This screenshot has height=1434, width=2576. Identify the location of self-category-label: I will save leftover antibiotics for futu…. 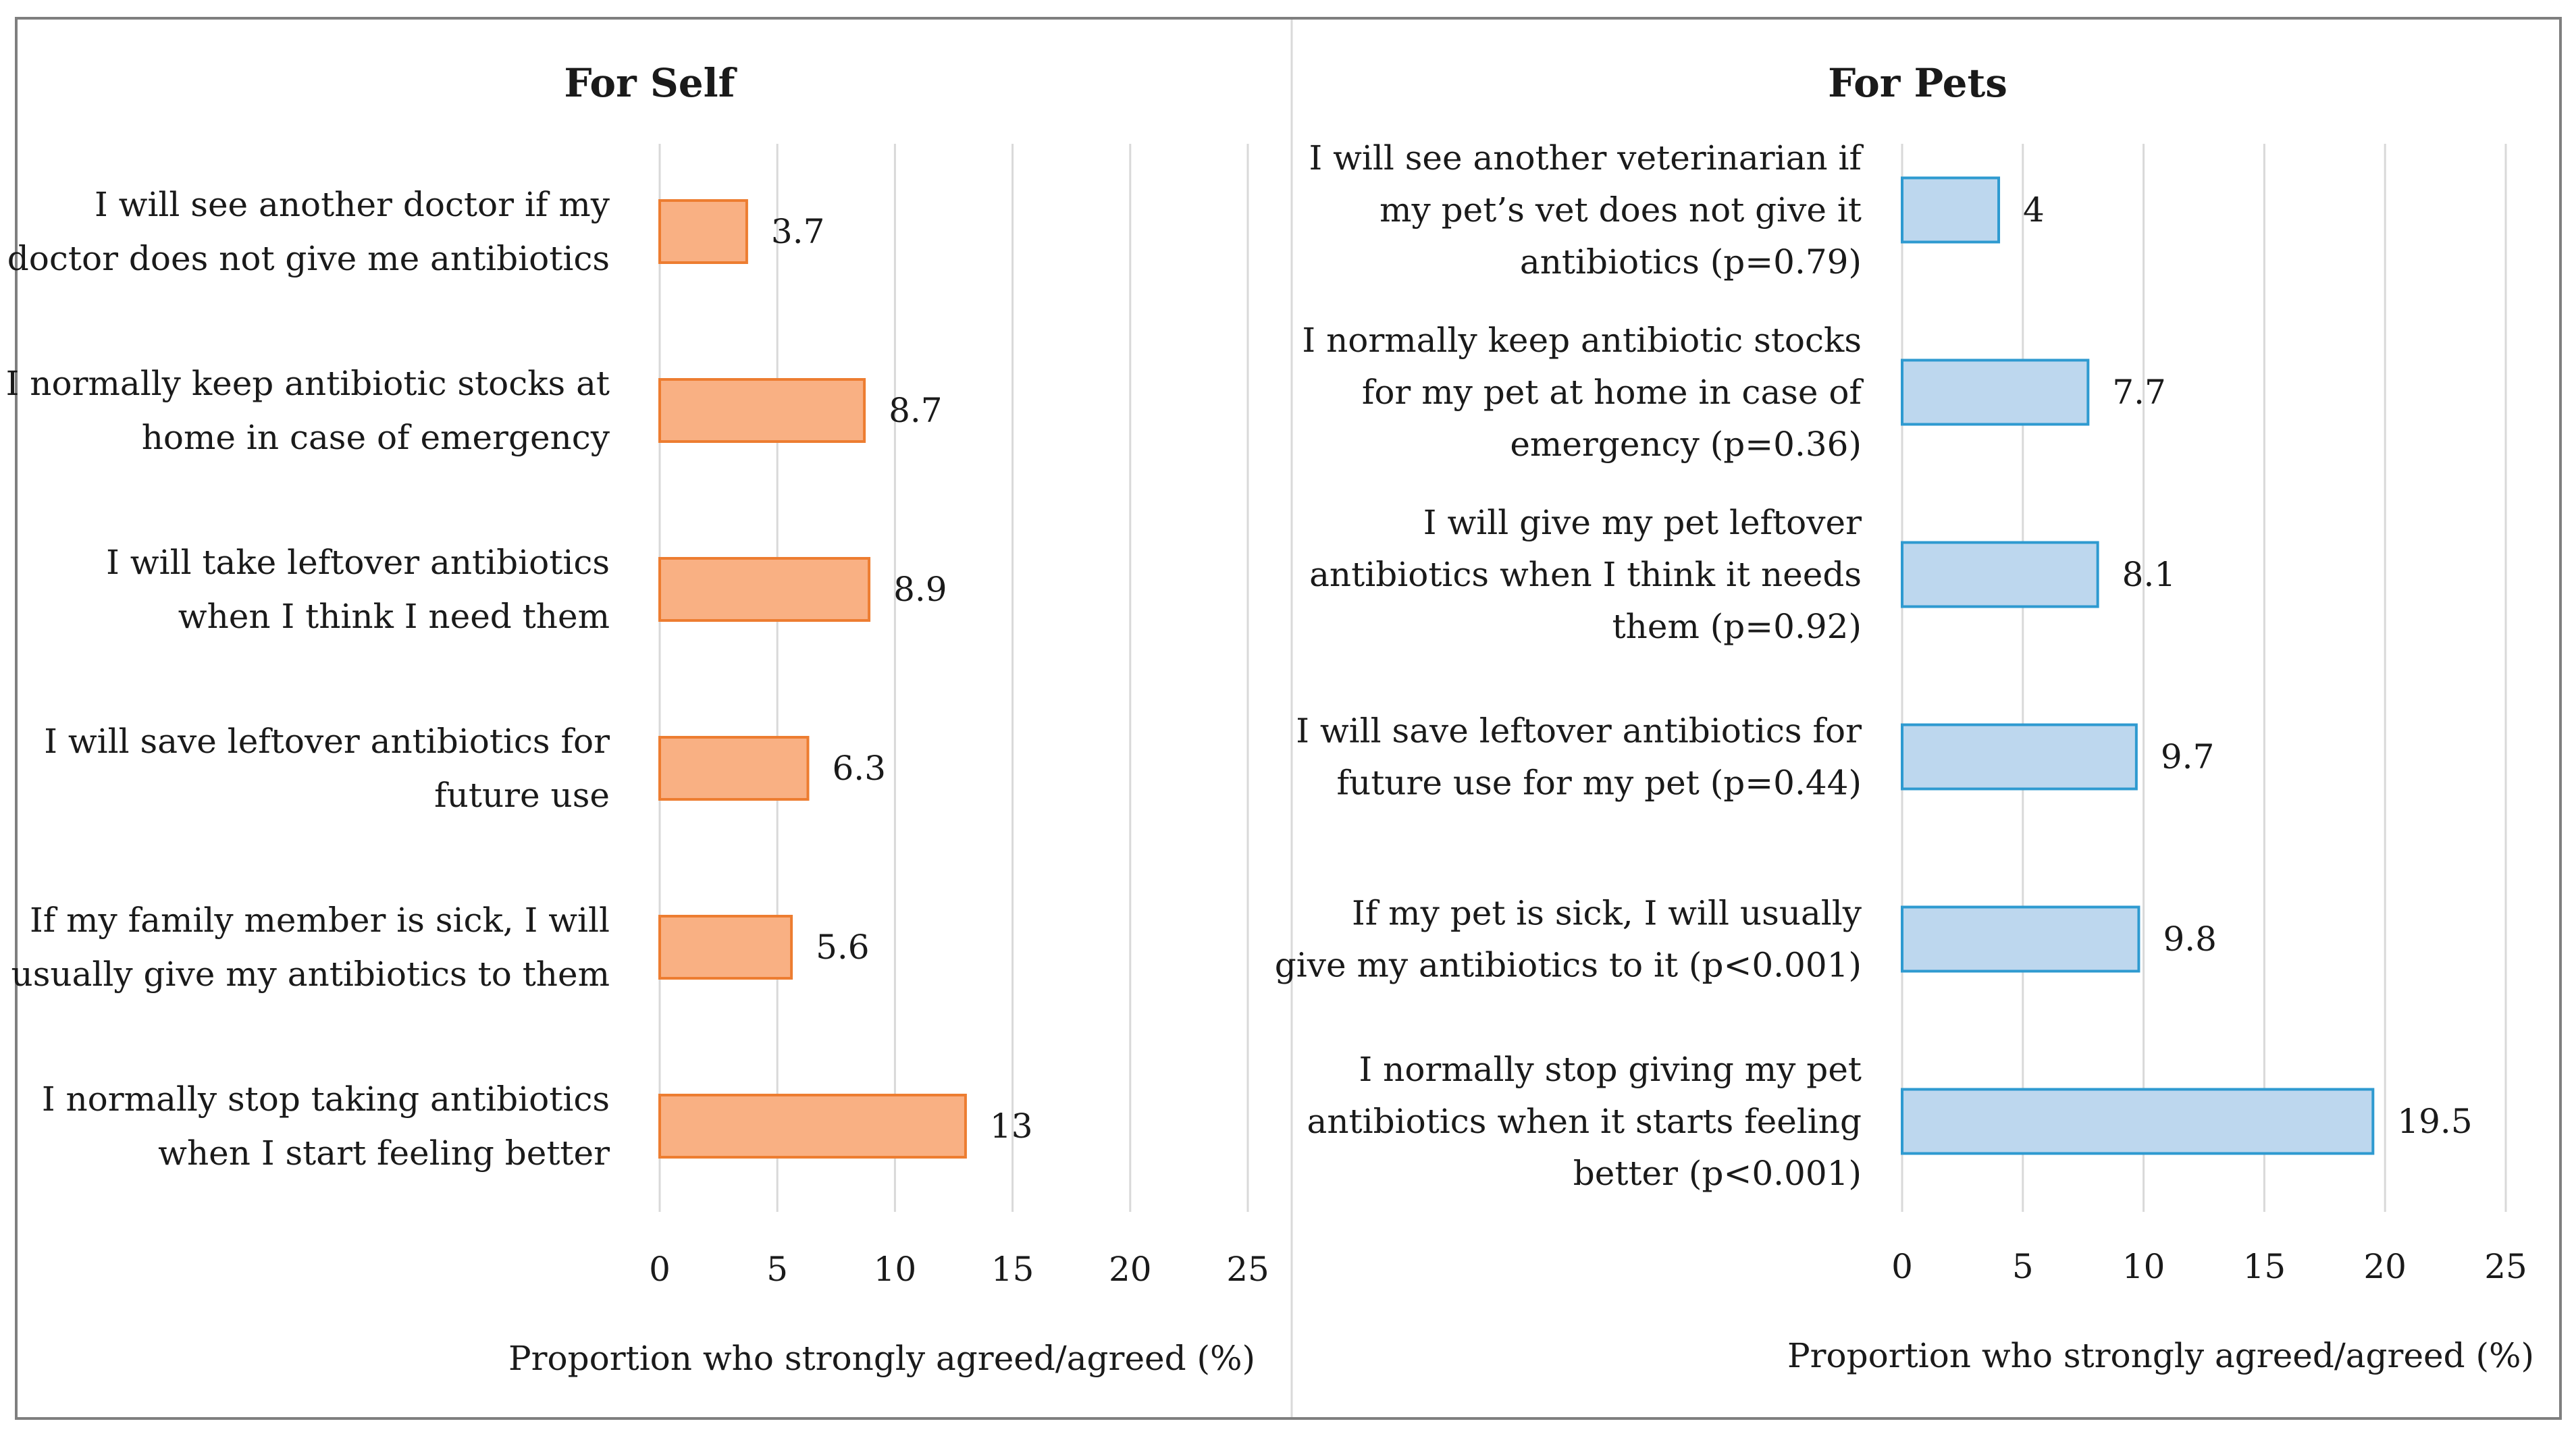
(327, 769).